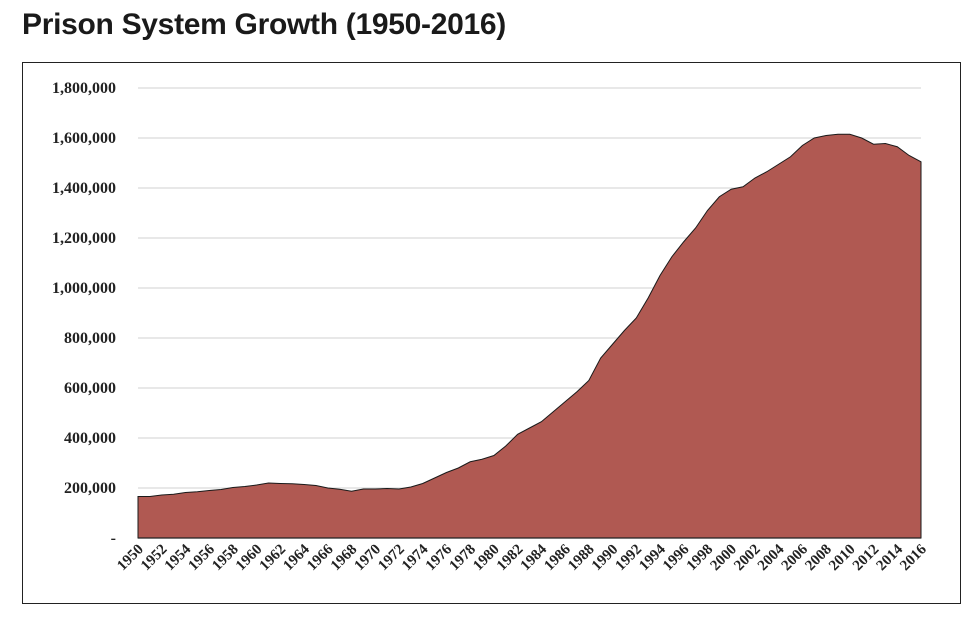 The width and height of the screenshot is (971, 618). I want to click on y-tick-label: 1,400,000, so click(84, 188).